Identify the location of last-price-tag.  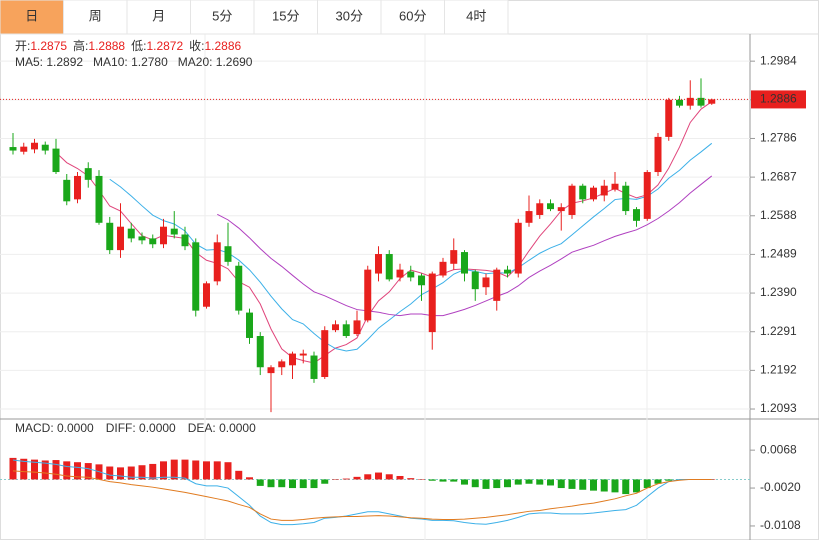
(778, 99).